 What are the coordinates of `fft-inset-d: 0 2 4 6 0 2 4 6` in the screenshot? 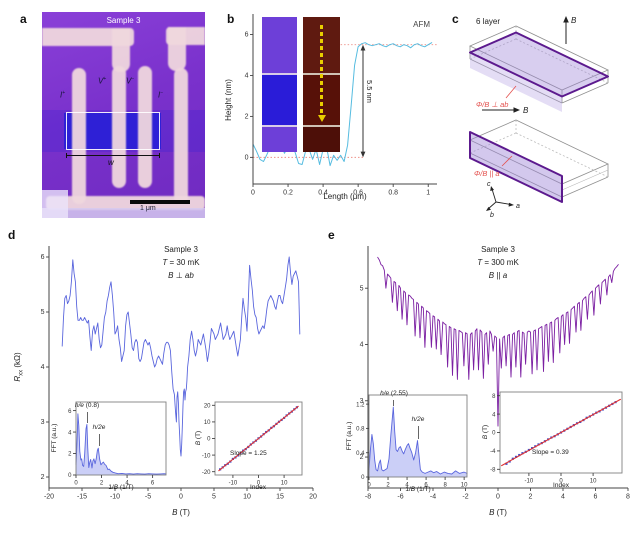 It's located at (117, 444).